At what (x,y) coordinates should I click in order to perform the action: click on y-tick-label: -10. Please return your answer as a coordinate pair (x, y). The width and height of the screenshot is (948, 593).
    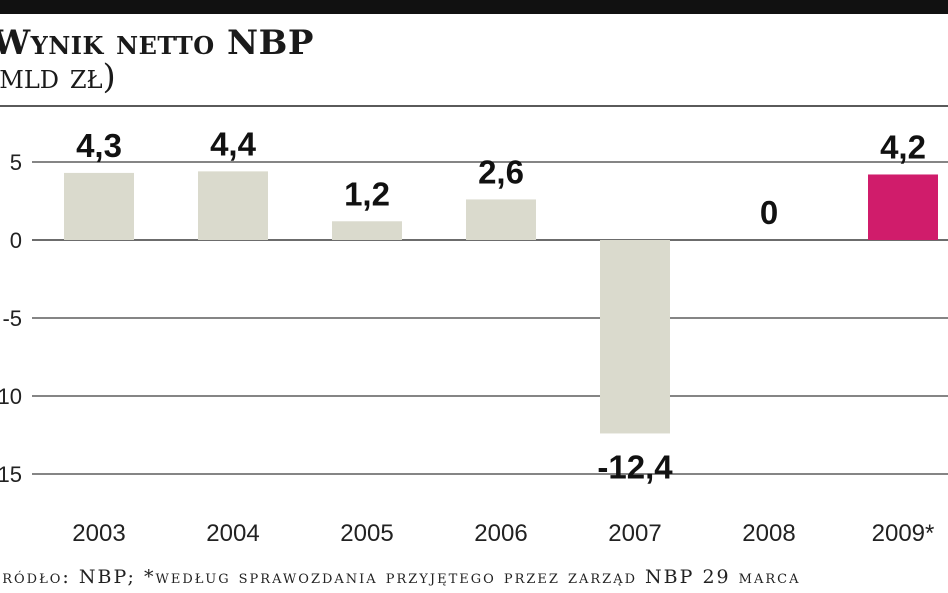
    Looking at the image, I should click on (11, 396).